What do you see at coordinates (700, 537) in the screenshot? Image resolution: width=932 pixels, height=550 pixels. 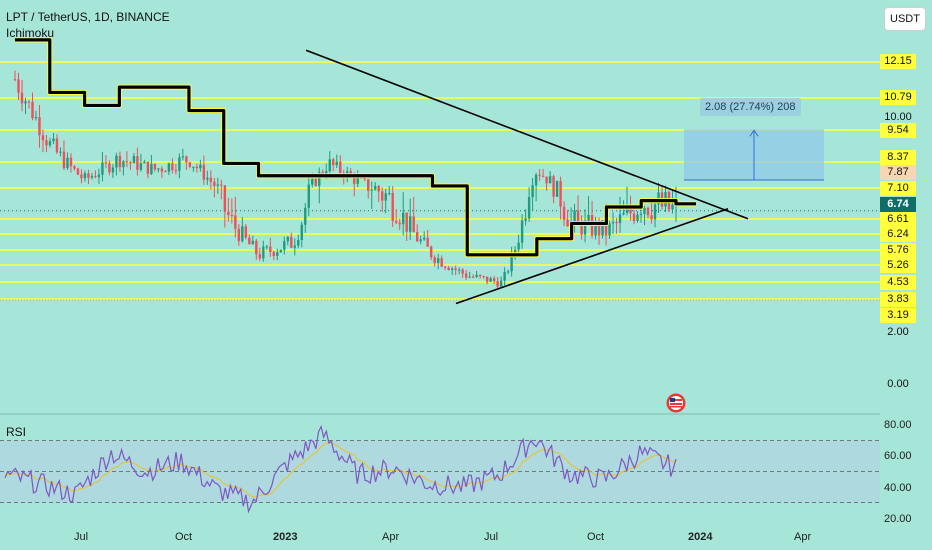 I see `time-axis-label: 2024` at bounding box center [700, 537].